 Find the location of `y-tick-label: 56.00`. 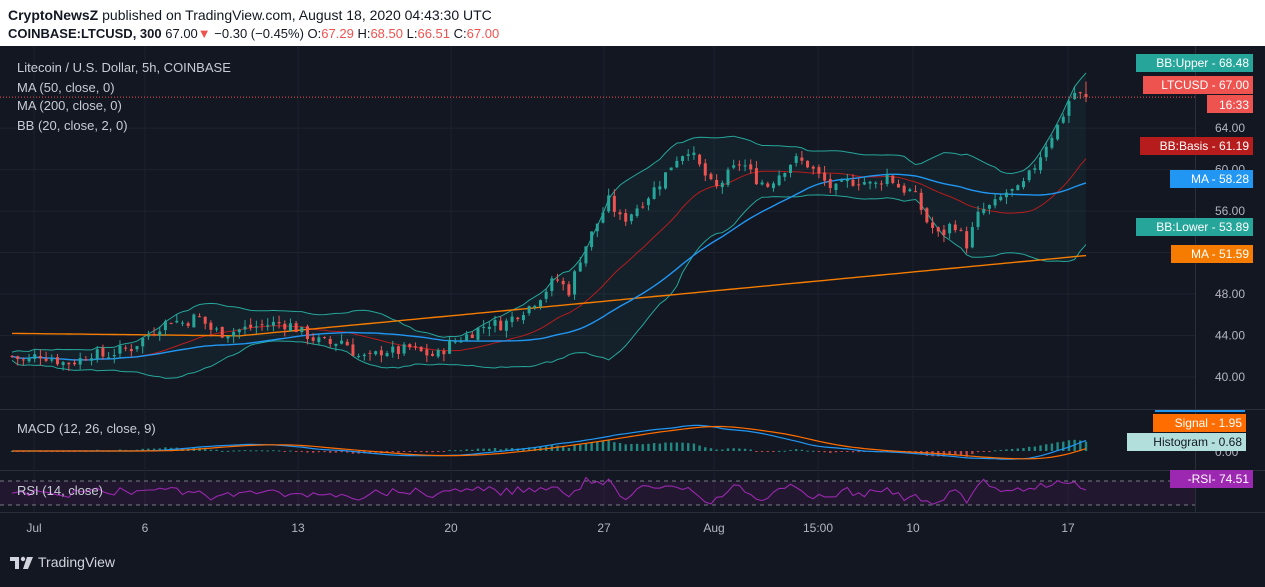

y-tick-label: 56.00 is located at coordinates (1230, 211).